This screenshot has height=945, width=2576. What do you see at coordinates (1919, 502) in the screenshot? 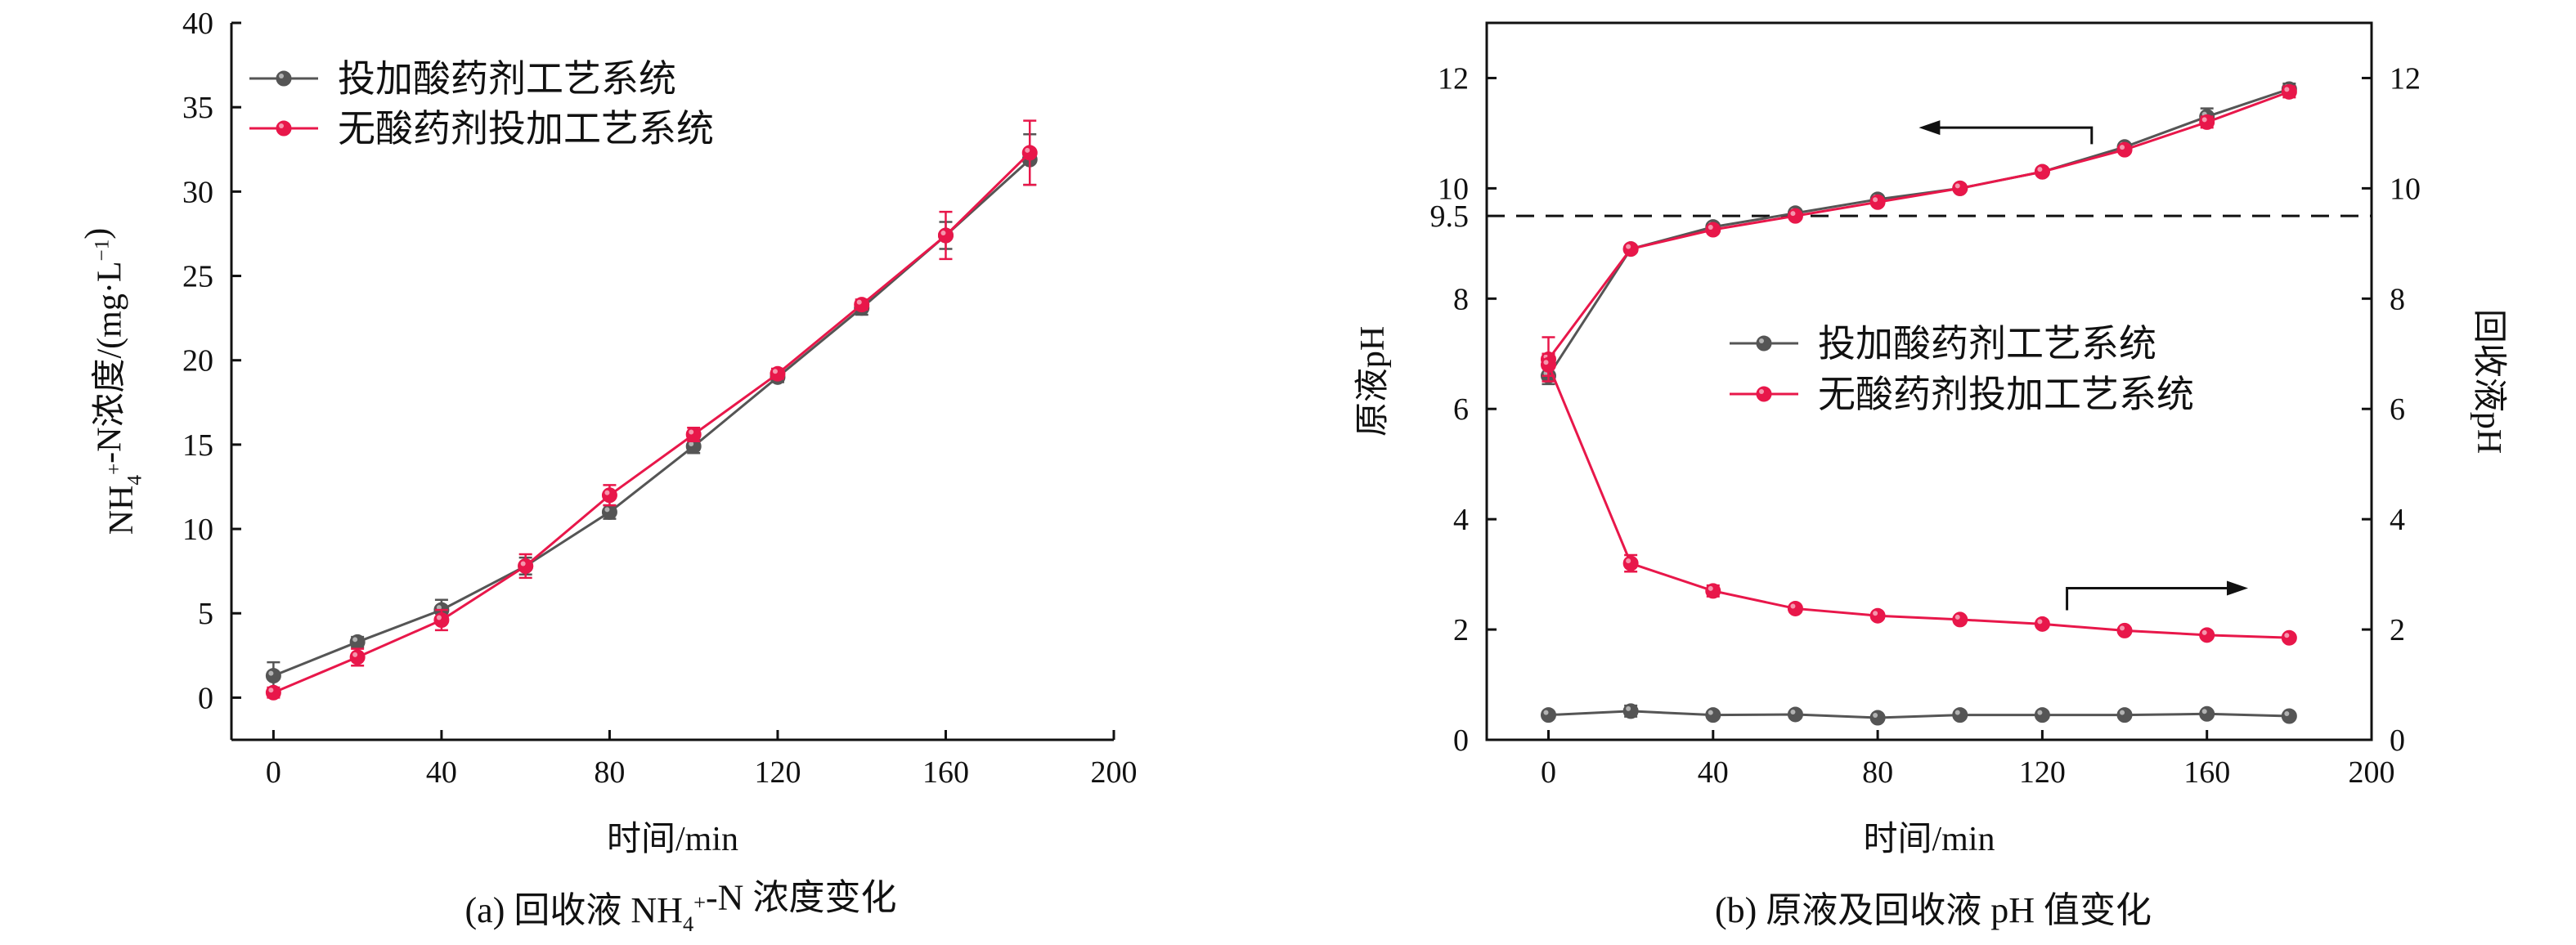
I see `series-b3-line` at bounding box center [1919, 502].